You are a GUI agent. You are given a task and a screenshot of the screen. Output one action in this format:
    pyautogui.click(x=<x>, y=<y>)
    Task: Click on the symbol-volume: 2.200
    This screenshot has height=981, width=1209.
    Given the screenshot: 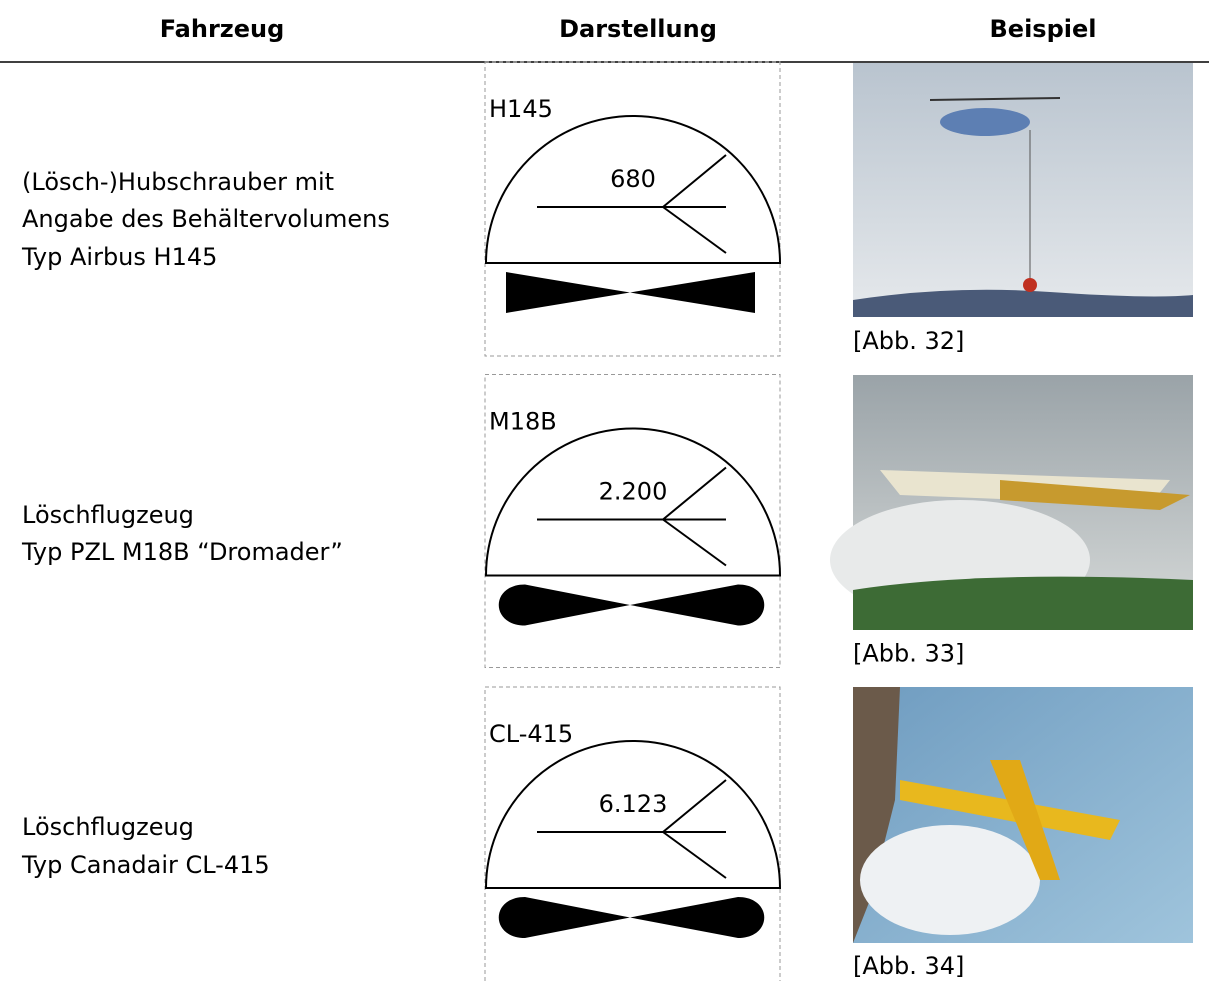 What is the action you would take?
    pyautogui.click(x=633, y=492)
    